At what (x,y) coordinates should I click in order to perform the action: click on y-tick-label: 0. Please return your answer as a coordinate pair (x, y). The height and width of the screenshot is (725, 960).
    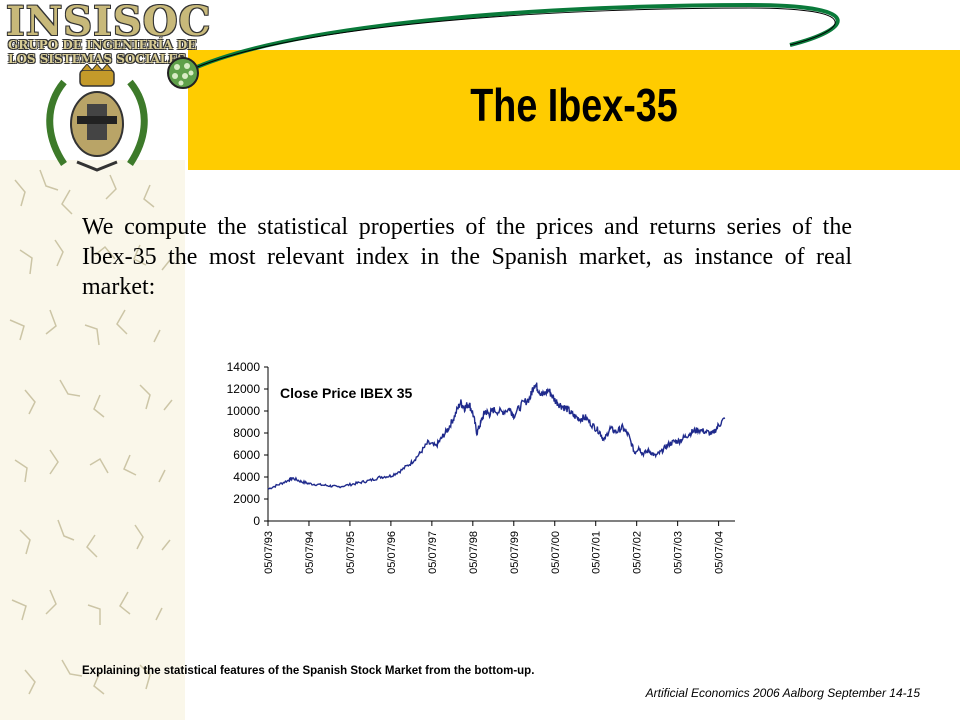
    Looking at the image, I should click on (256, 521).